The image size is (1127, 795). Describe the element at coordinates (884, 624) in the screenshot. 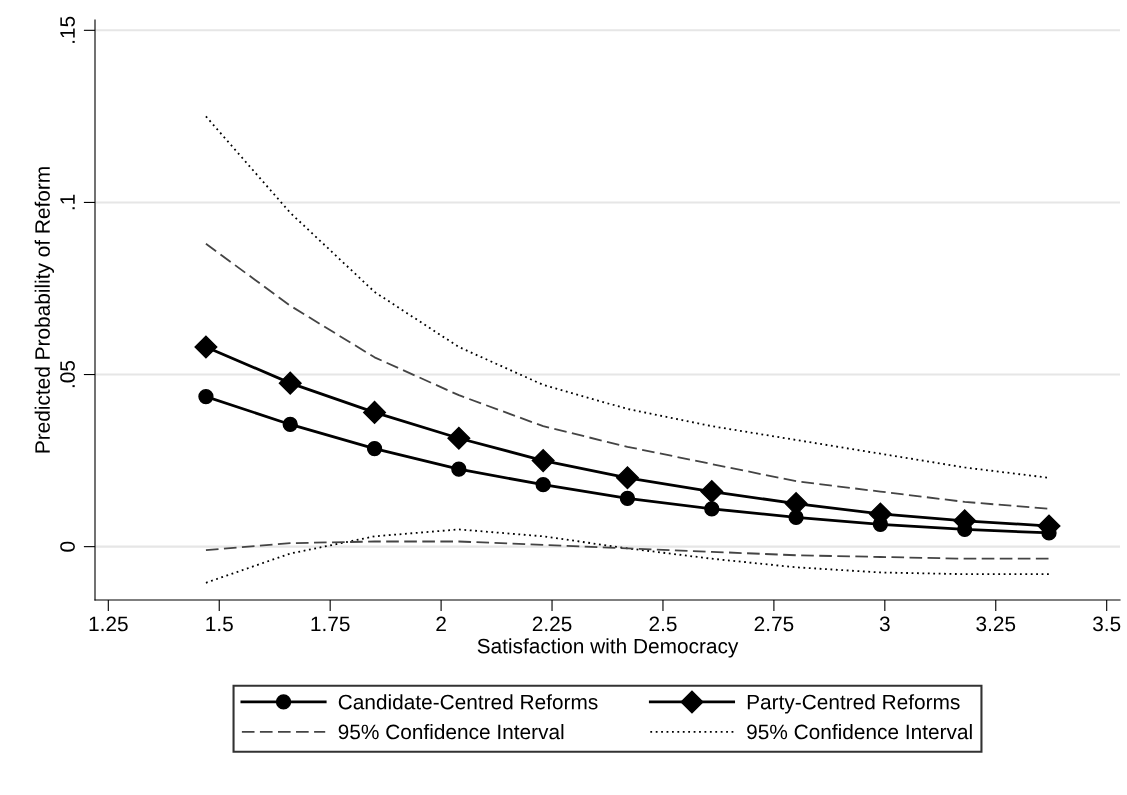

I see `x-tick-label: 3` at that location.